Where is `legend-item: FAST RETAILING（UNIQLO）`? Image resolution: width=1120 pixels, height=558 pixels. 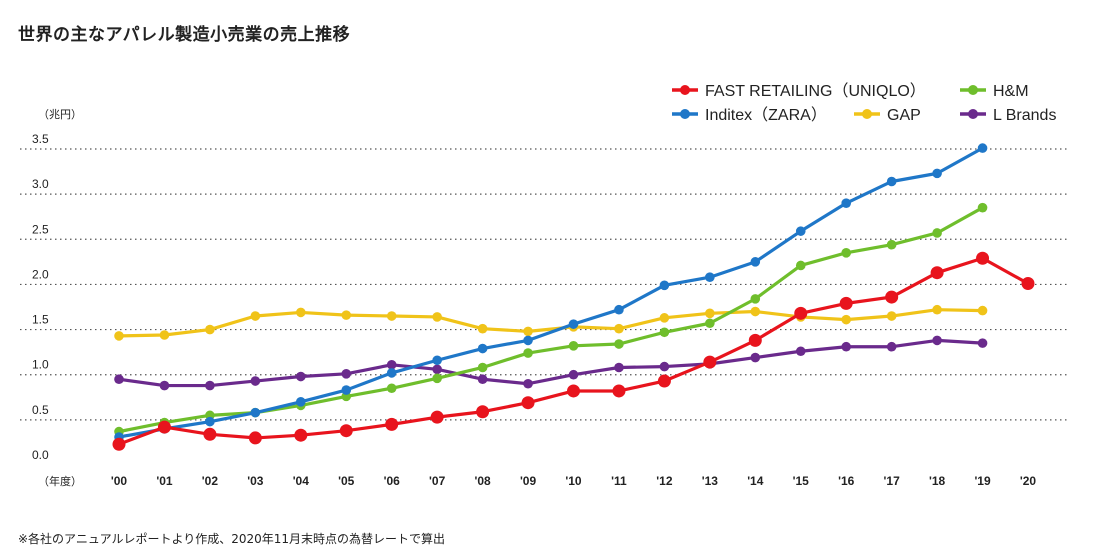
legend-item: FAST RETAILING（UNIQLO） is located at coordinates (799, 91).